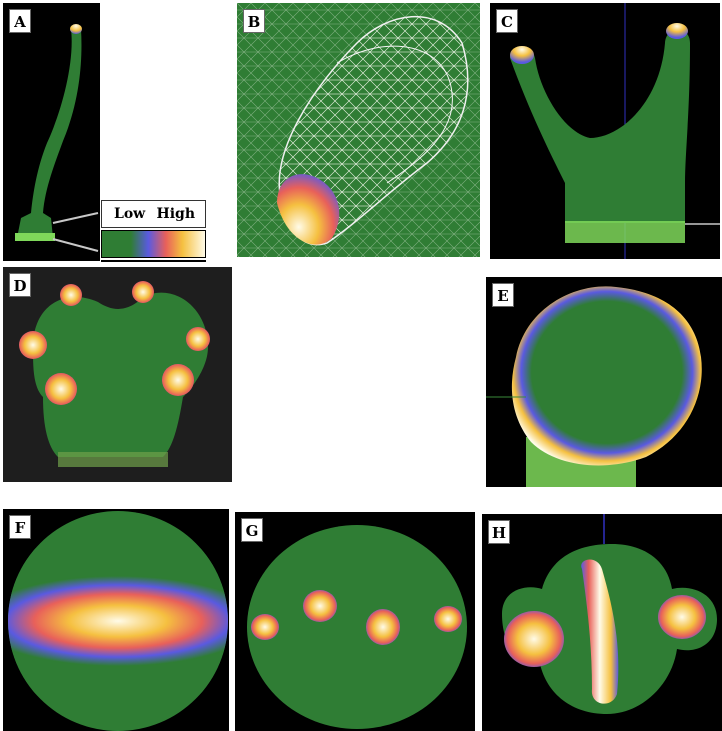 The height and width of the screenshot is (731, 722). Describe the element at coordinates (153, 214) in the screenshot. I see `legend-labels: Low High` at that location.